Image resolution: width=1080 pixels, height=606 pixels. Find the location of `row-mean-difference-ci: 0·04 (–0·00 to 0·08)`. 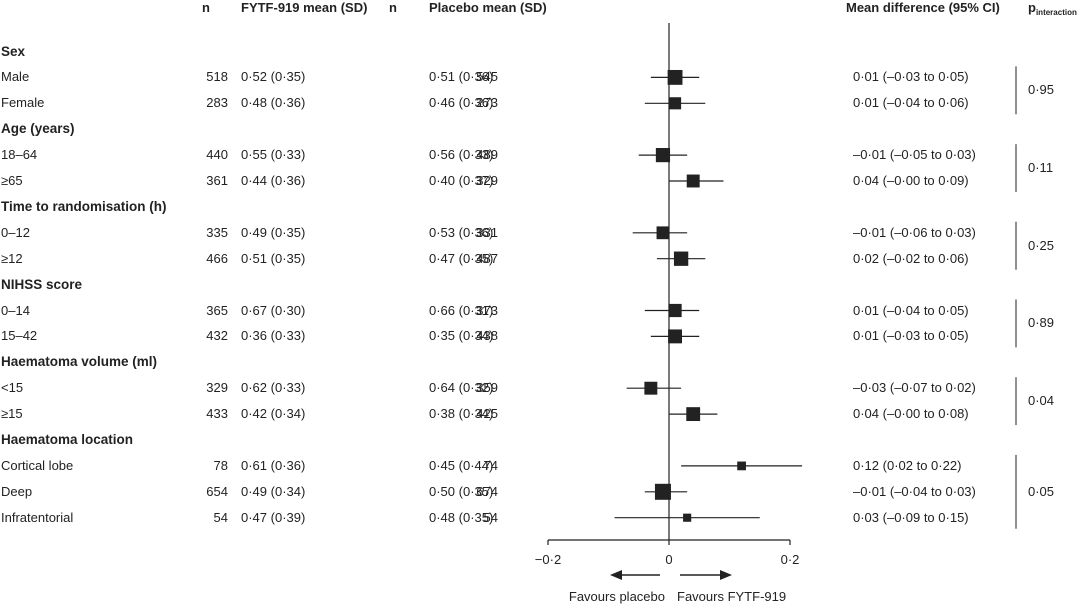

row-mean-difference-ci: 0·04 (–0·00 to 0·08) is located at coordinates (911, 414).